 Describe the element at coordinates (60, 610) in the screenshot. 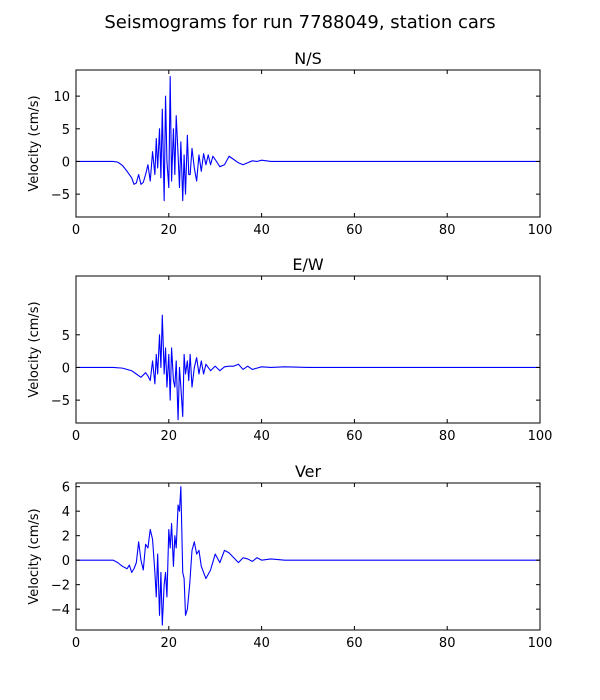

I see `y-tick-label: −4` at that location.